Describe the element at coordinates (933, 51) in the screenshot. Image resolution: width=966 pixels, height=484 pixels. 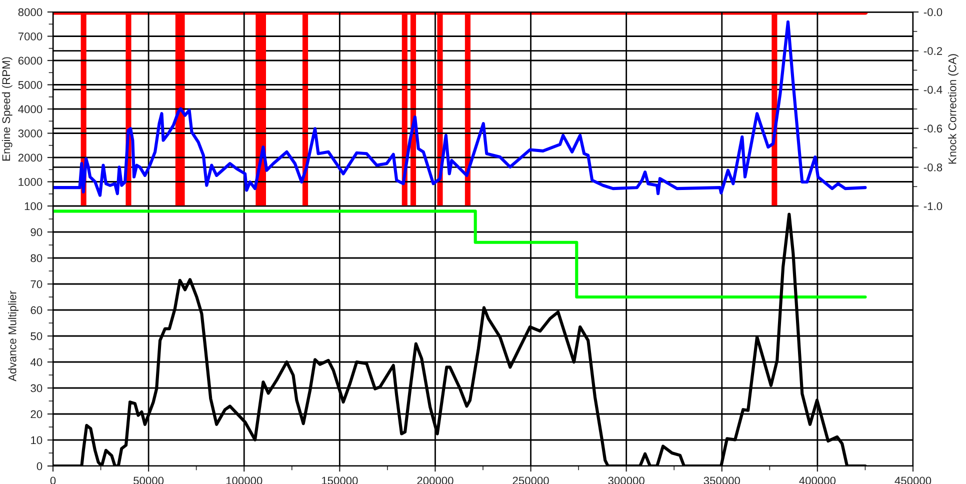
I see `y2-tick-label: -0.2` at that location.